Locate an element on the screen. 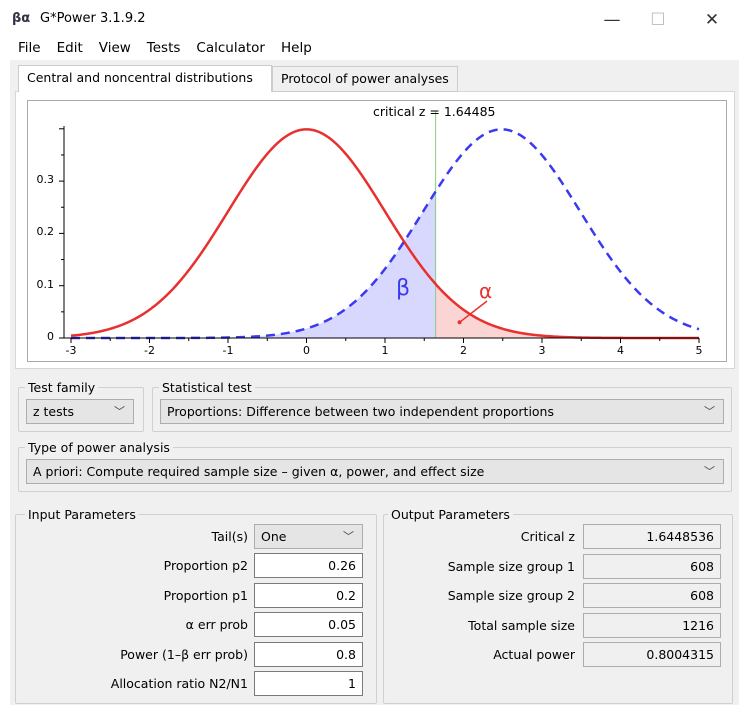  power-analysis-group is located at coordinates (375, 469).